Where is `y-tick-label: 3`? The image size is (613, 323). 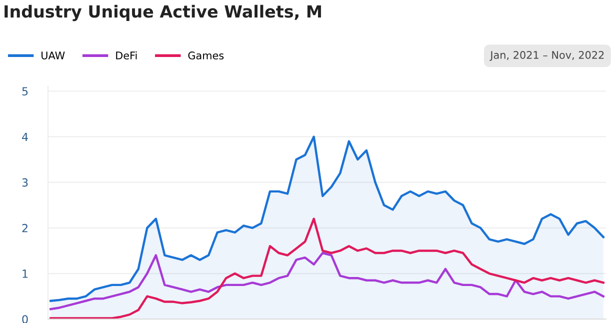
y-tick-label: 3 is located at coordinates (25, 182).